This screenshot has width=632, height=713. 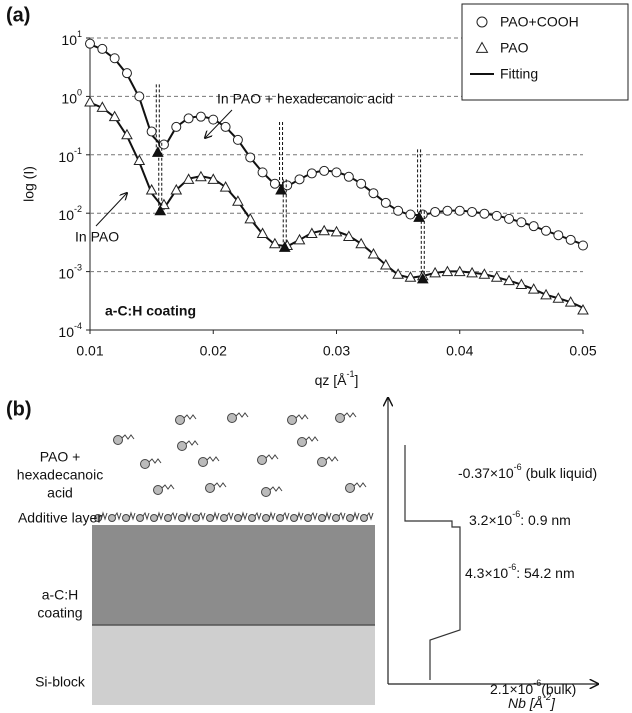 What do you see at coordinates (70, 272) in the screenshot?
I see `y-tick-label: 10⁻³` at bounding box center [70, 272].